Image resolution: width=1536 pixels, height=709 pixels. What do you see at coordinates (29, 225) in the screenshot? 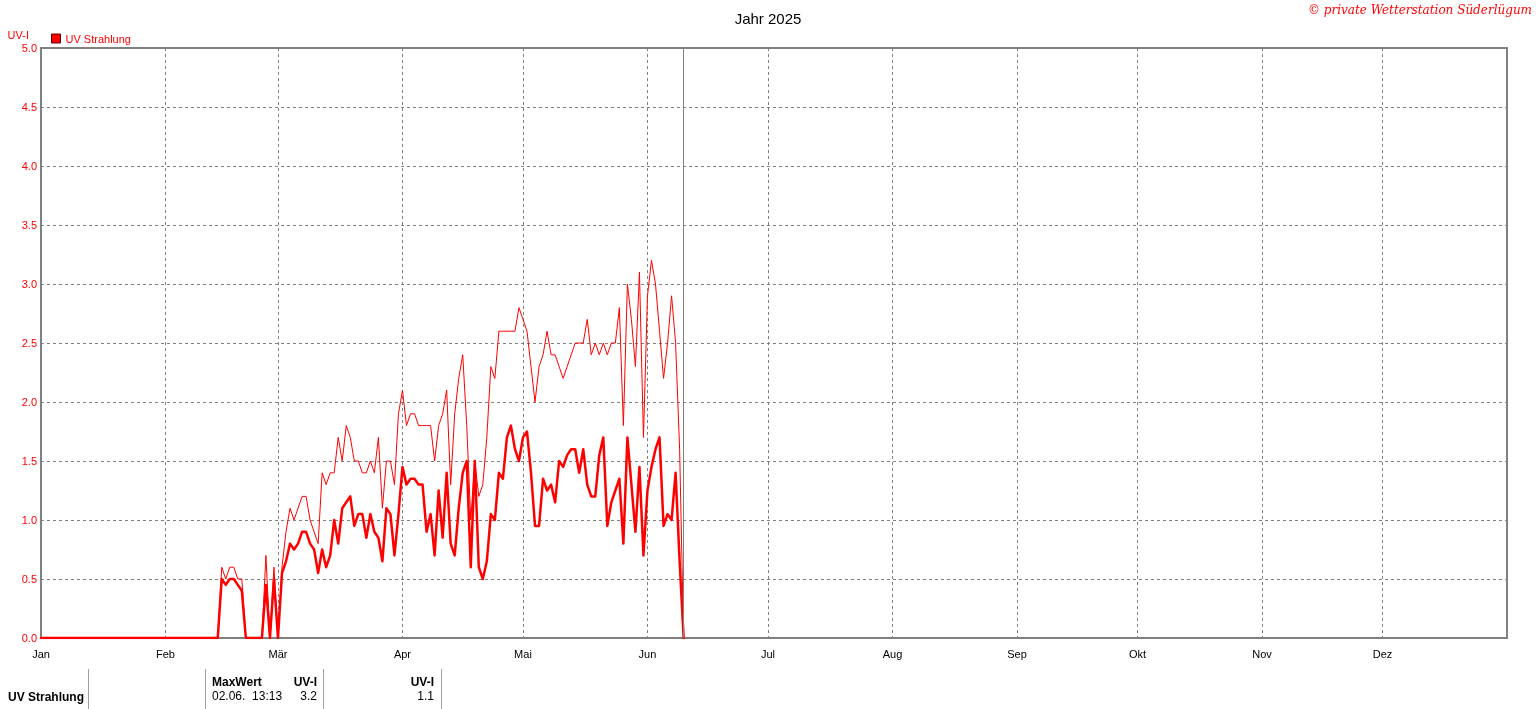
I see `y-tick-label: 3.5` at bounding box center [29, 225].